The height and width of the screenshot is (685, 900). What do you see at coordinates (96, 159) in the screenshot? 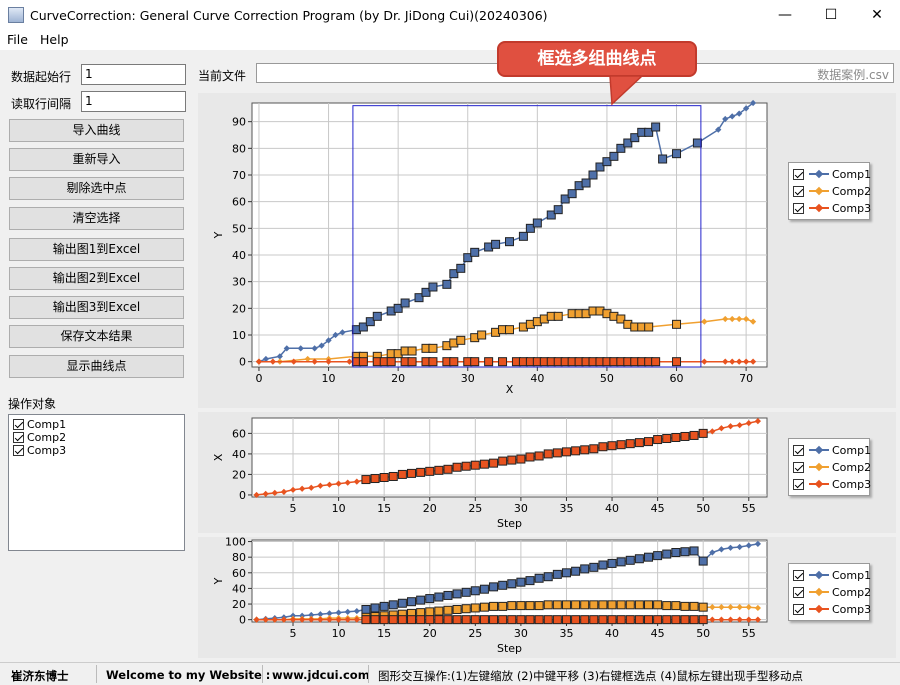
I see `reimport-button: 重新导入` at bounding box center [96, 159].